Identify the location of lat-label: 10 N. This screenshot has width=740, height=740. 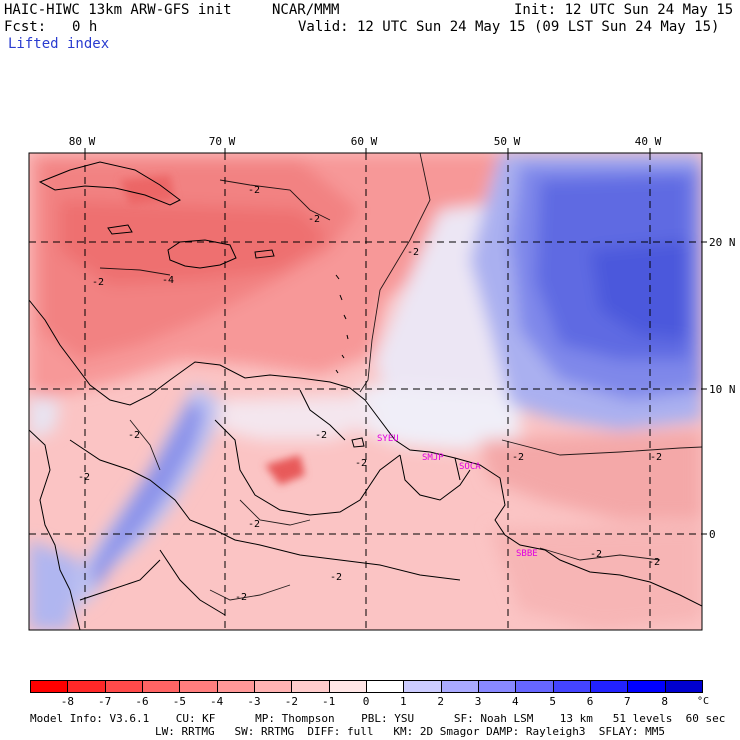
(722, 389).